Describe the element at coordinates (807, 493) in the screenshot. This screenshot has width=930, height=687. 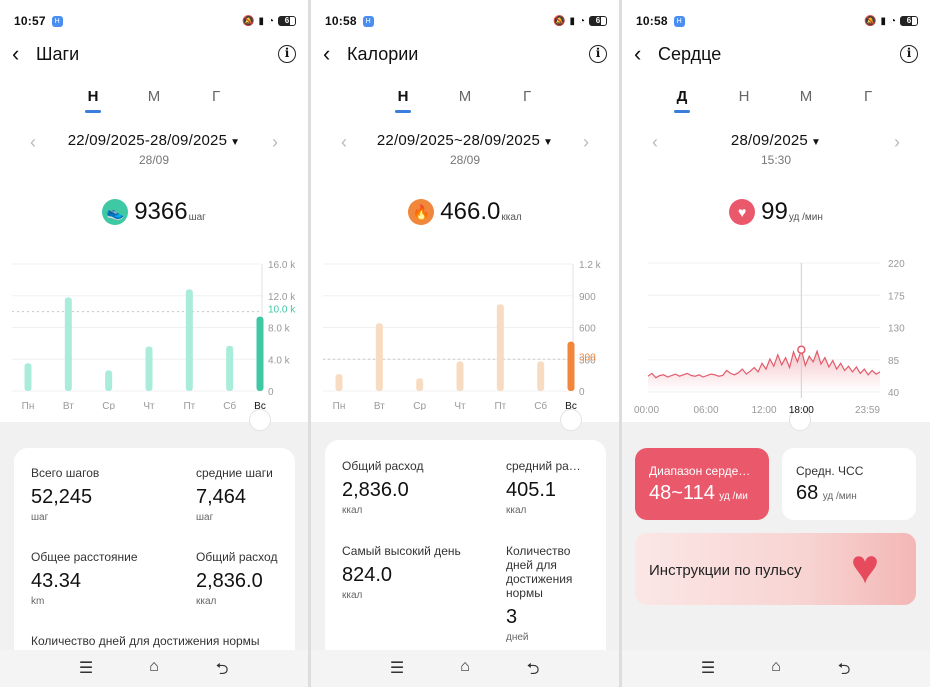
I see `hr-avg-value: 68` at that location.